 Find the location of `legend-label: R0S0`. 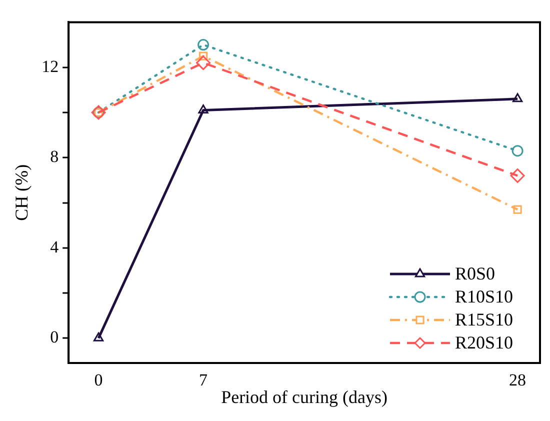

legend-label: R0S0 is located at coordinates (475, 274).